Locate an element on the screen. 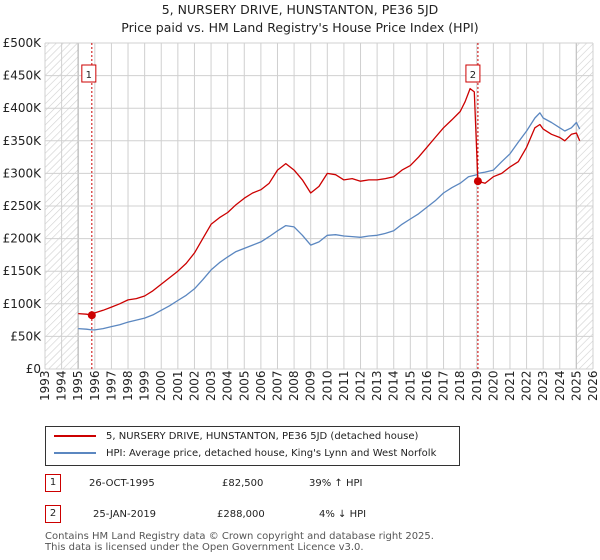  x-tick-label: 2024 is located at coordinates (560, 385).